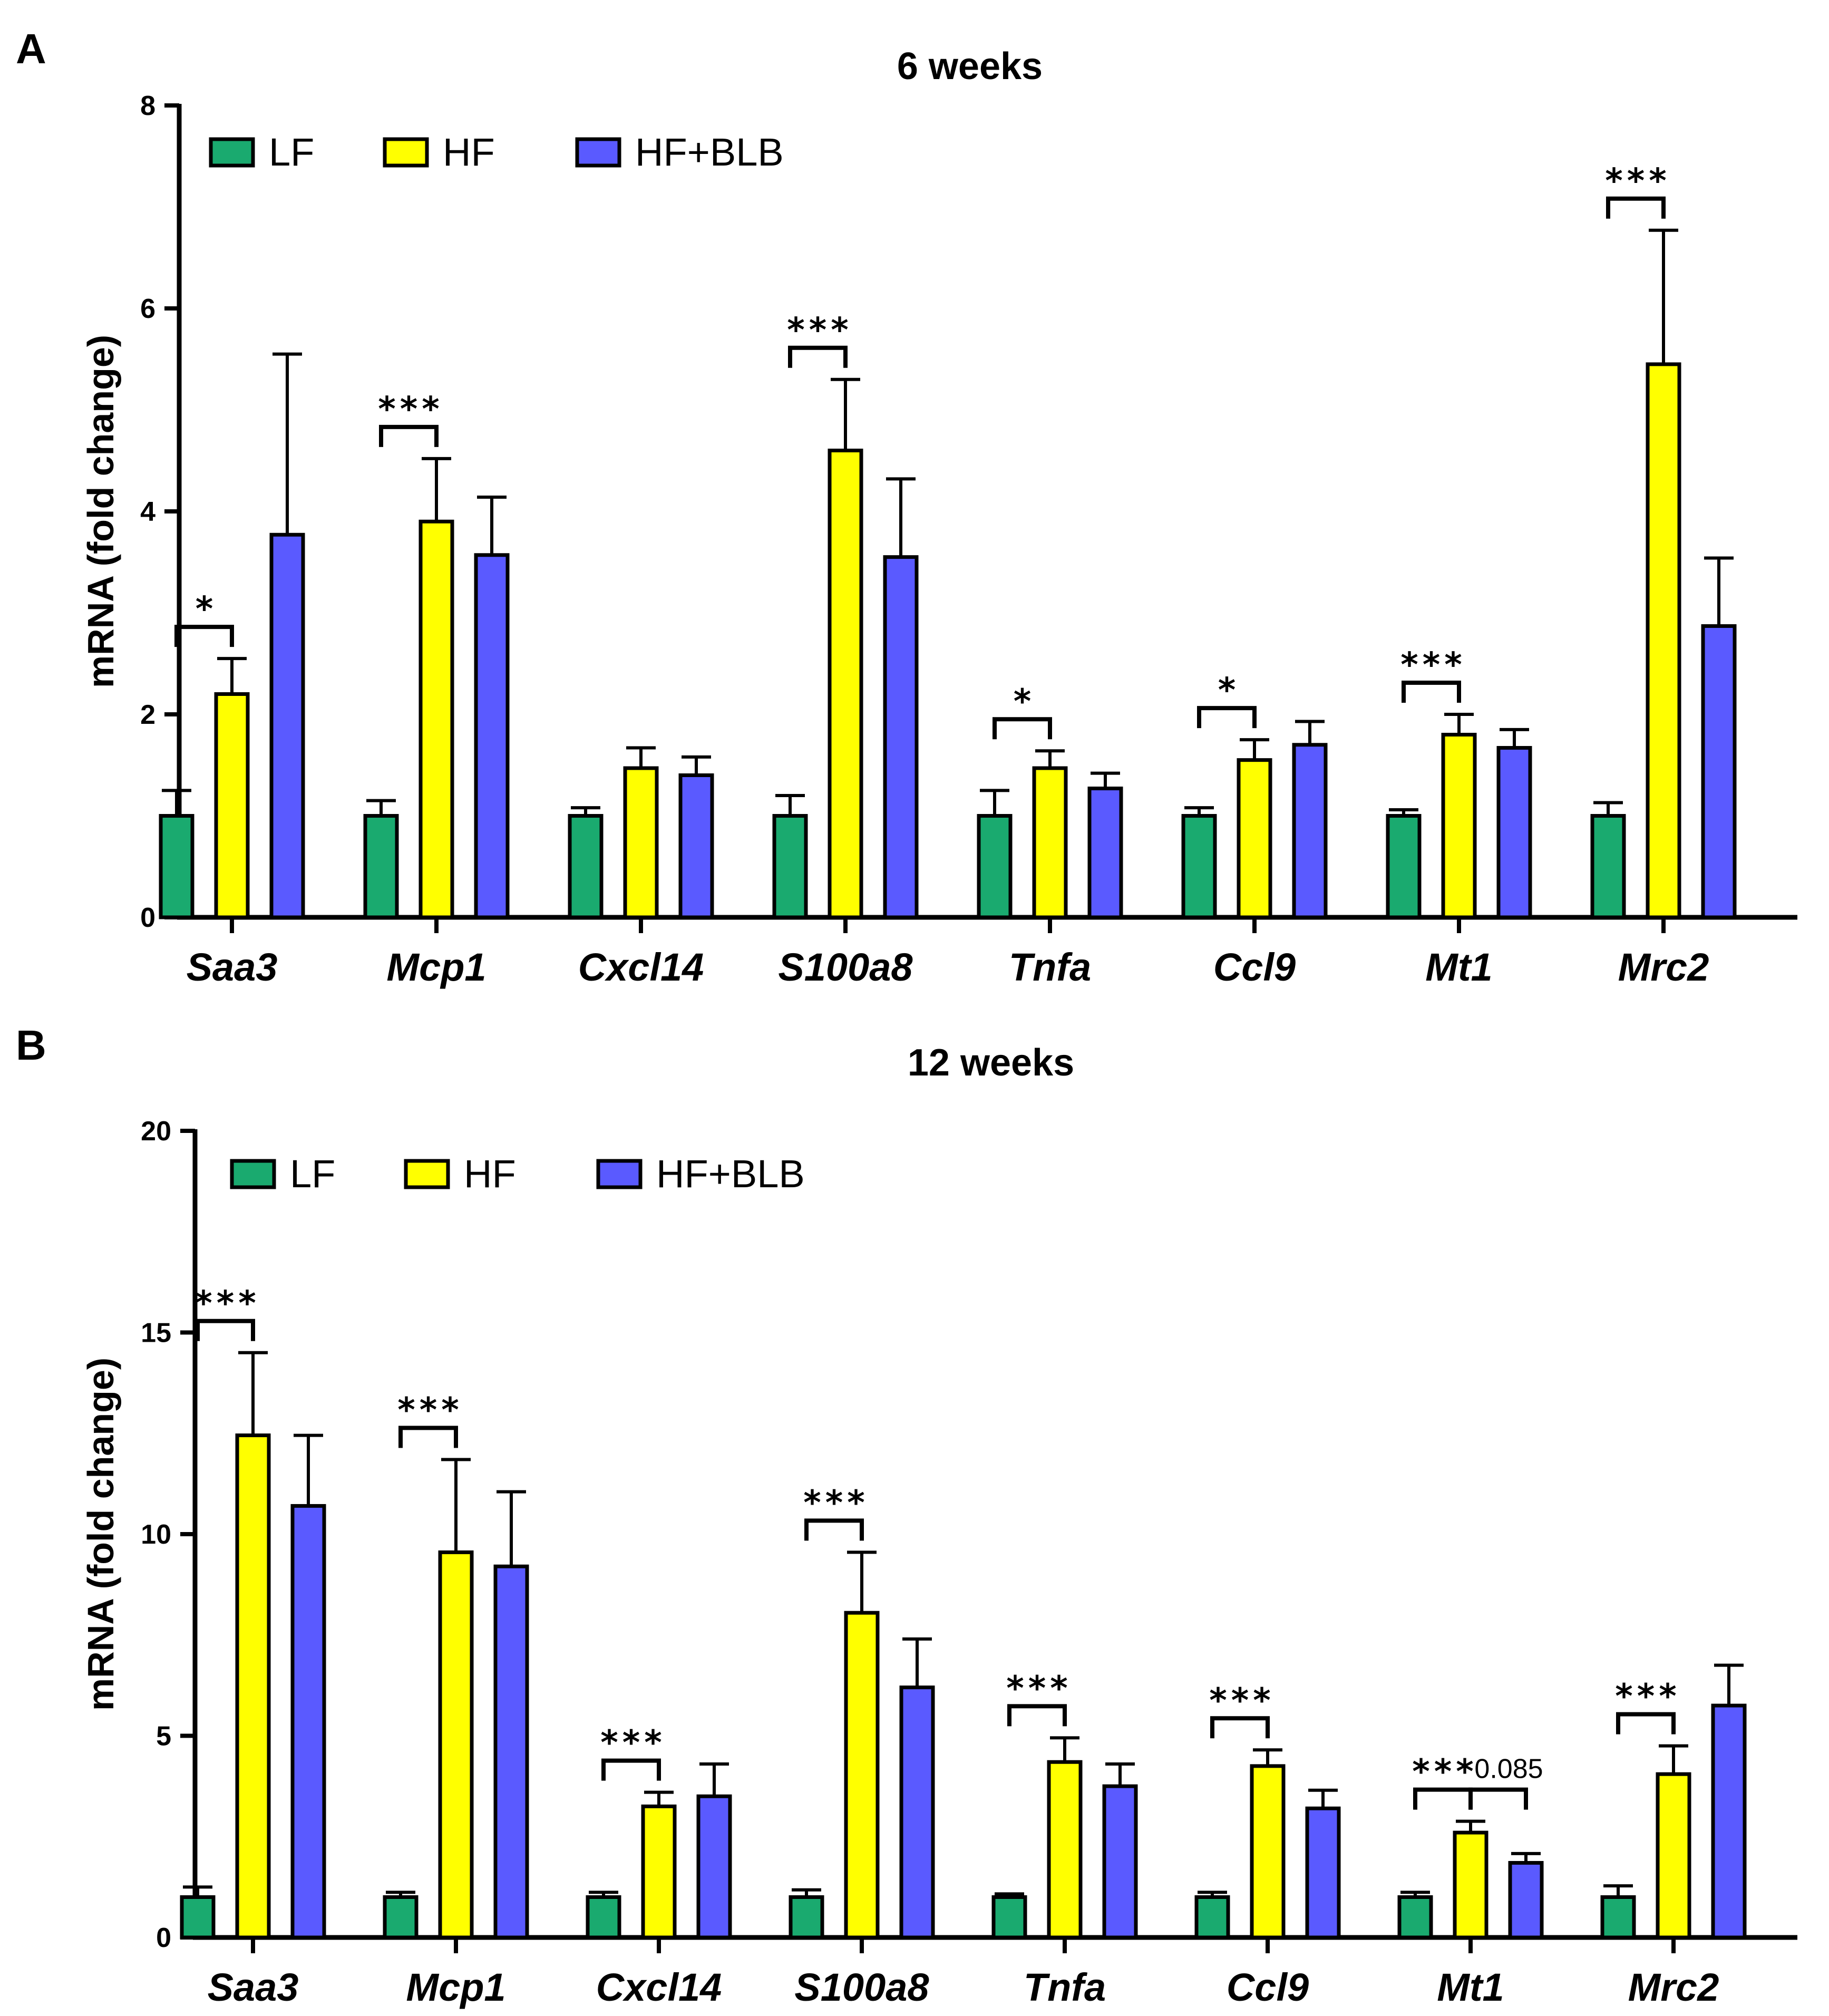 Image resolution: width=1829 pixels, height=2016 pixels. I want to click on y-tick-label: 20, so click(156, 1131).